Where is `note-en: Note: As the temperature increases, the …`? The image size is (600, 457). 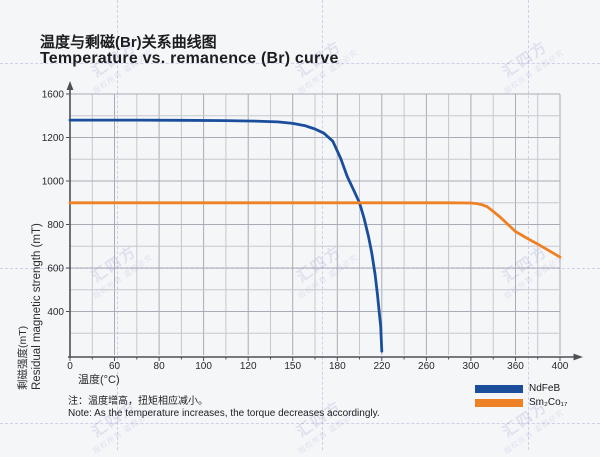 note-en: Note: As the temperature increases, the … is located at coordinates (224, 413).